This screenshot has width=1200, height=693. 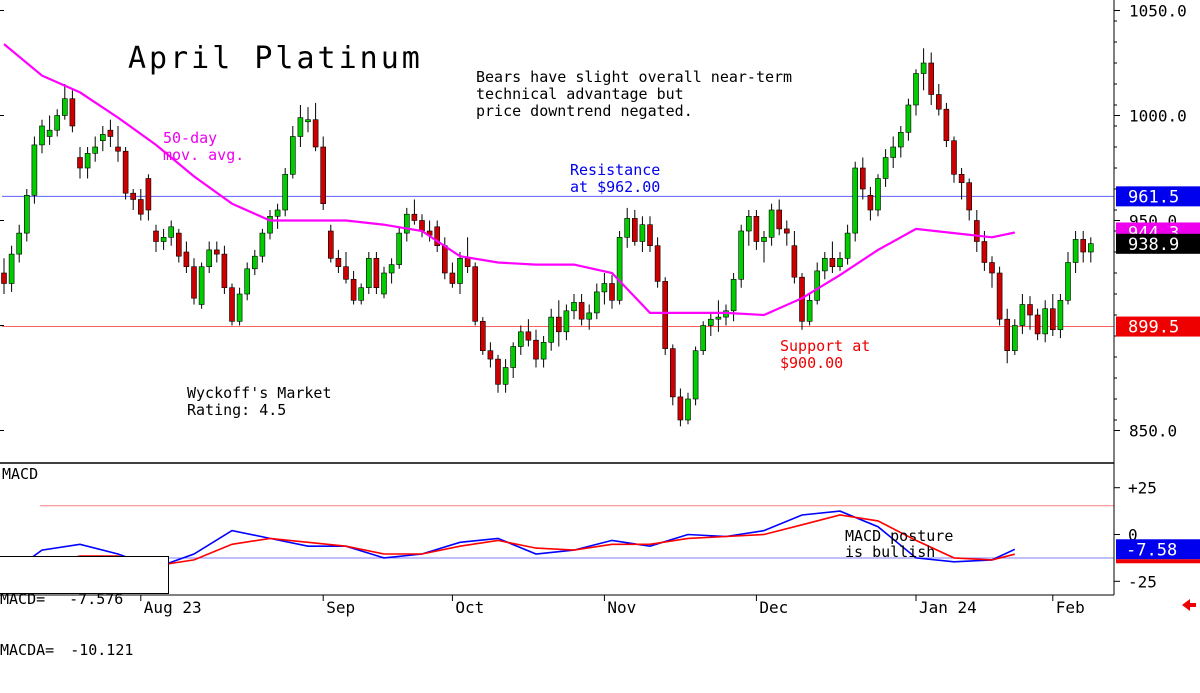 What do you see at coordinates (275, 58) in the screenshot?
I see `chart-title: April Platinum` at bounding box center [275, 58].